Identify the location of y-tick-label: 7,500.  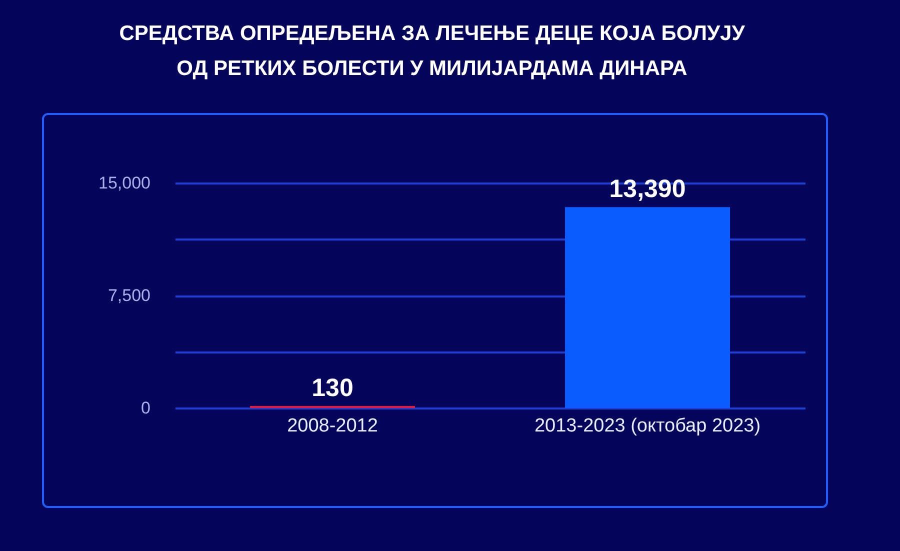
(129, 295).